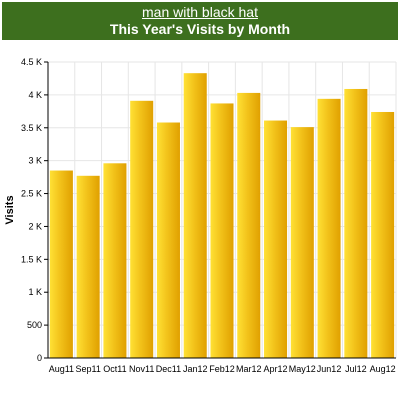 The image size is (400, 400). What do you see at coordinates (115, 260) in the screenshot?
I see `bar-oct11` at bounding box center [115, 260].